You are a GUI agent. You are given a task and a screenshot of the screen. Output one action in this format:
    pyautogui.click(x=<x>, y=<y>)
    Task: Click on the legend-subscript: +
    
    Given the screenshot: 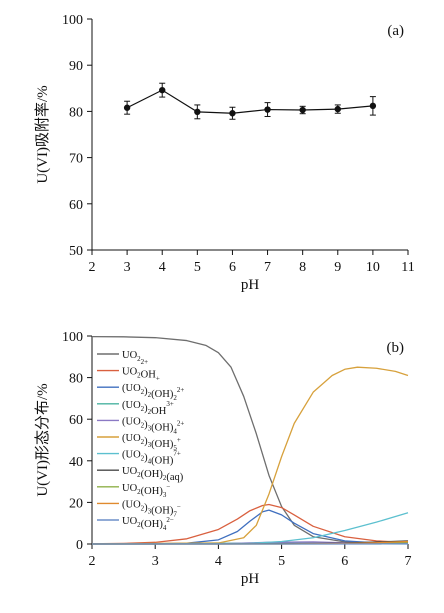 What is the action you would take?
    pyautogui.click(x=158, y=379)
    